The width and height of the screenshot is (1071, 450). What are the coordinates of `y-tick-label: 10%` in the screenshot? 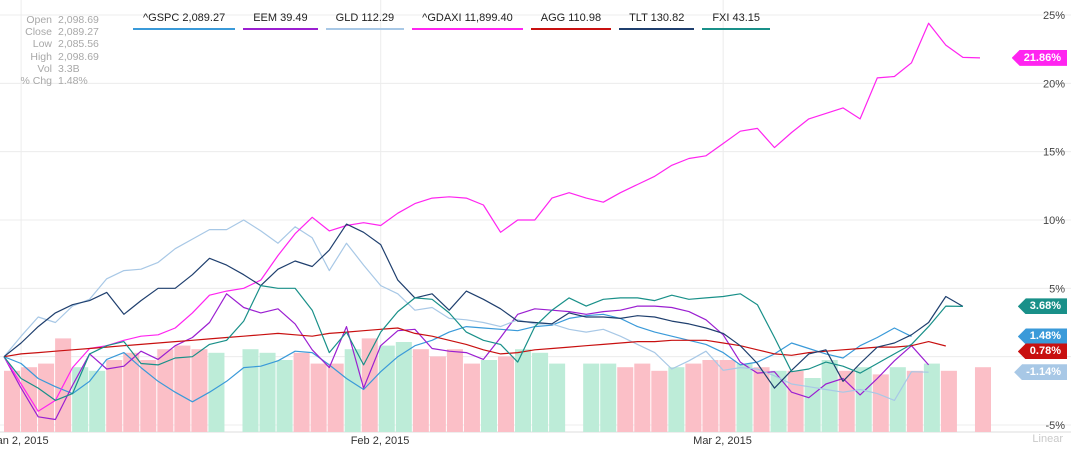 It's located at (1054, 221).